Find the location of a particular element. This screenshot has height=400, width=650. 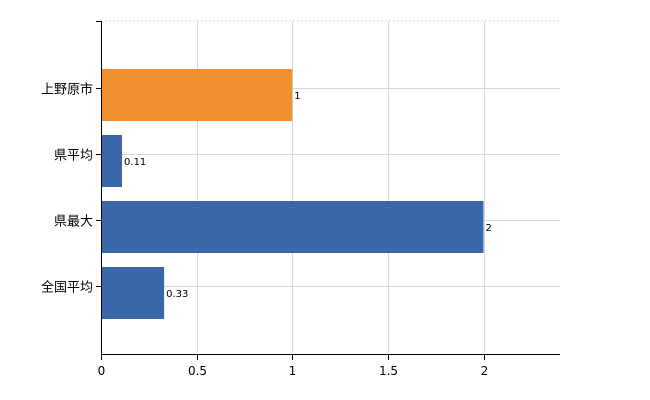

y-tick-label-3: 全国平均 is located at coordinates (67, 288).